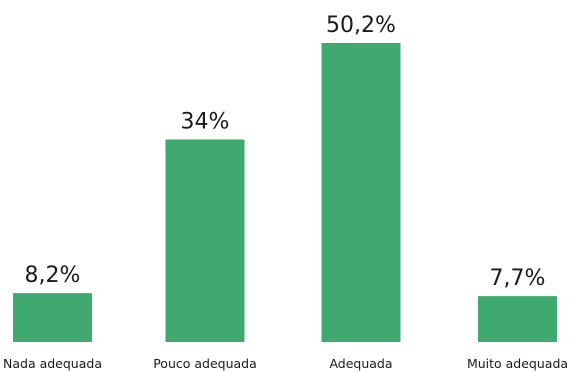 Image resolution: width=571 pixels, height=372 pixels. I want to click on value-label-1: 34%, so click(205, 121).